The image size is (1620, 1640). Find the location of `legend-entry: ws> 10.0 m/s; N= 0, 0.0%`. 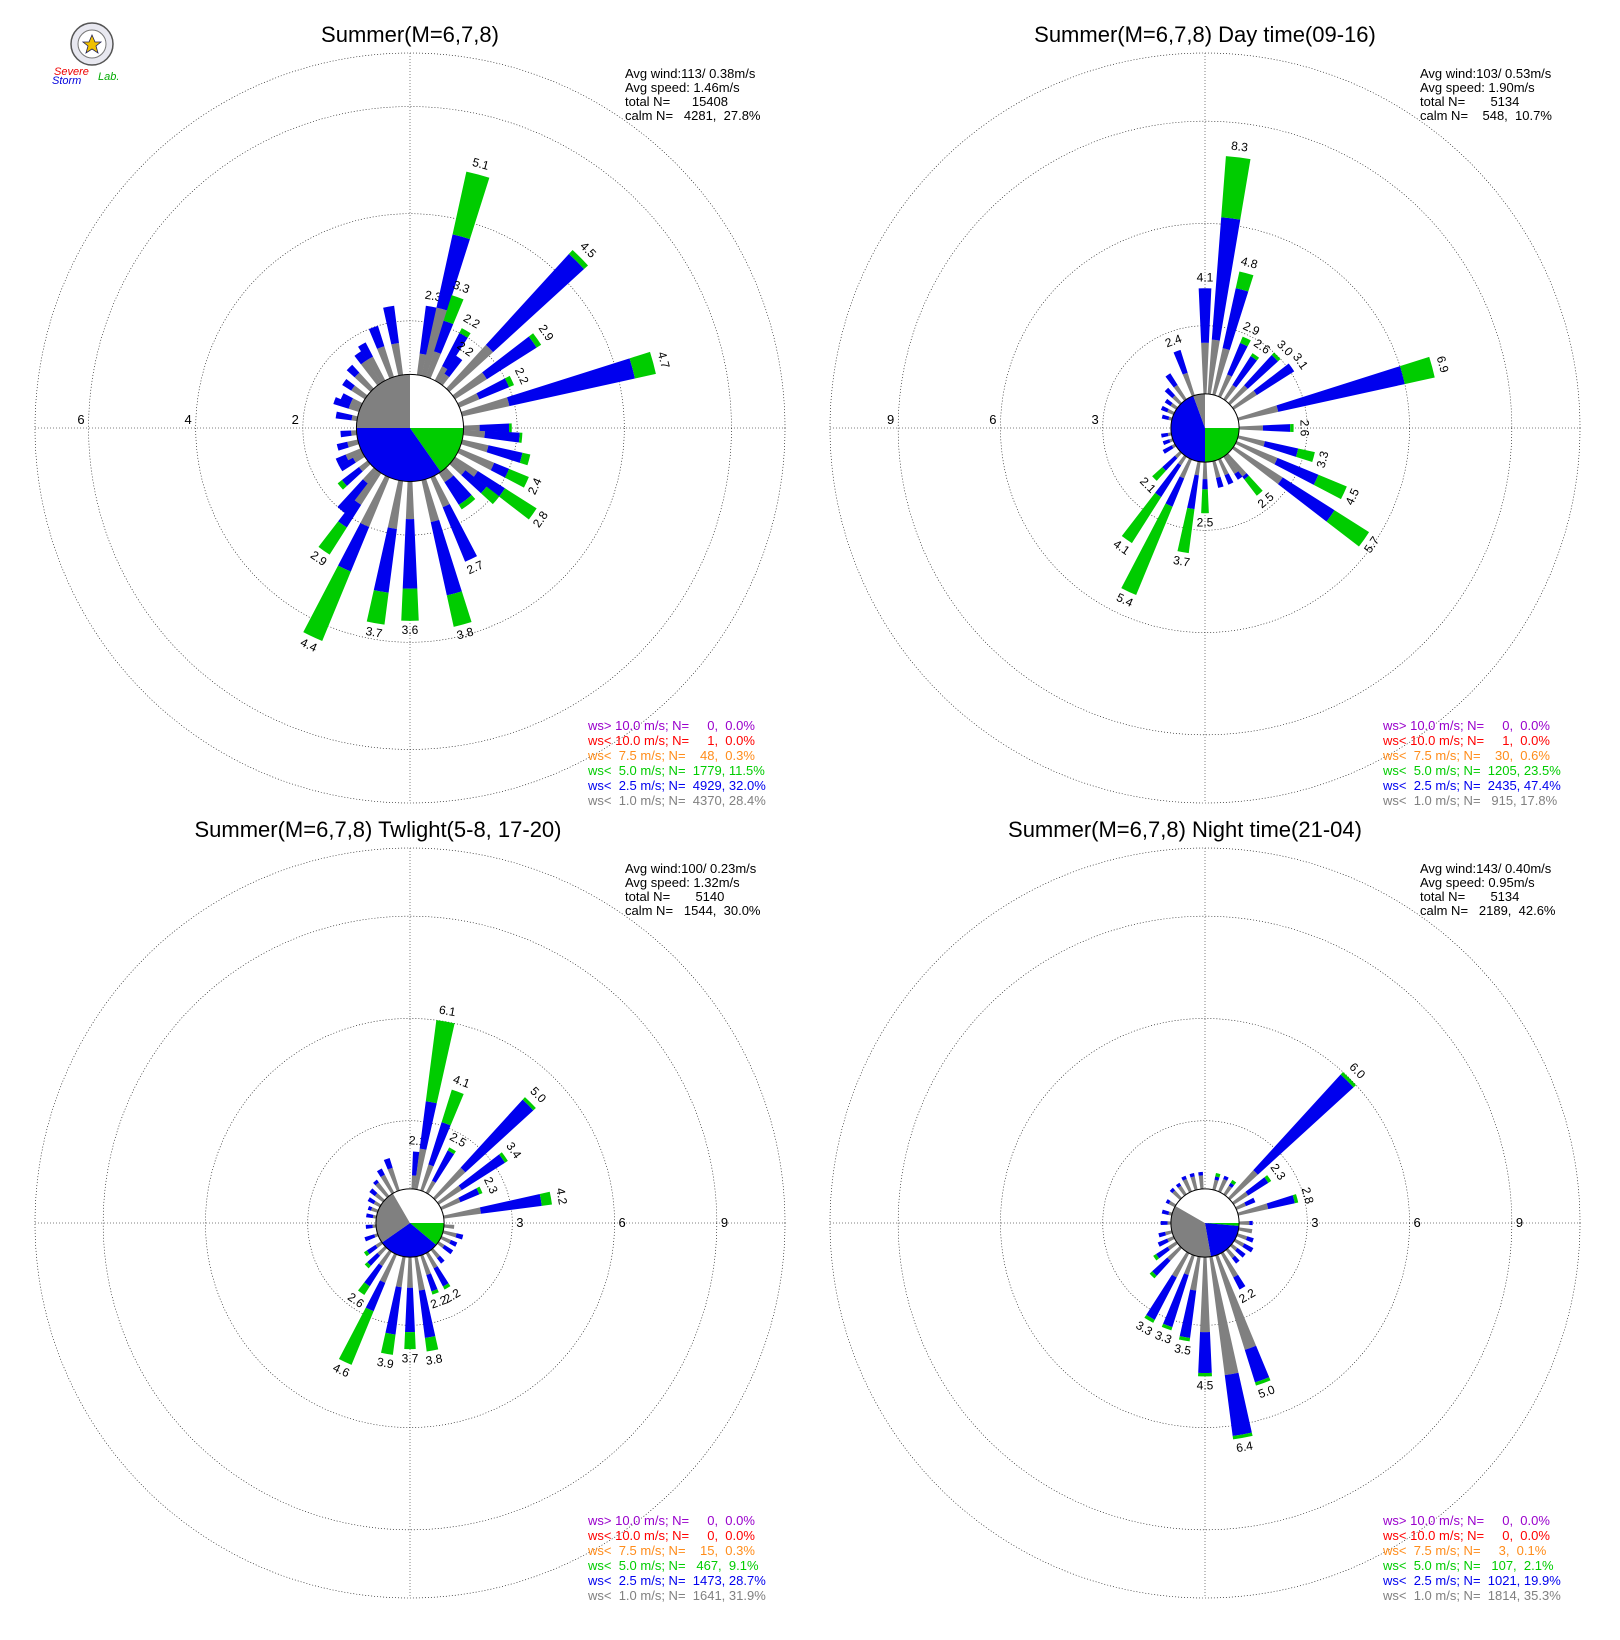

legend-entry: ws> 10.0 m/s; N= 0, 0.0% is located at coordinates (671, 1520).